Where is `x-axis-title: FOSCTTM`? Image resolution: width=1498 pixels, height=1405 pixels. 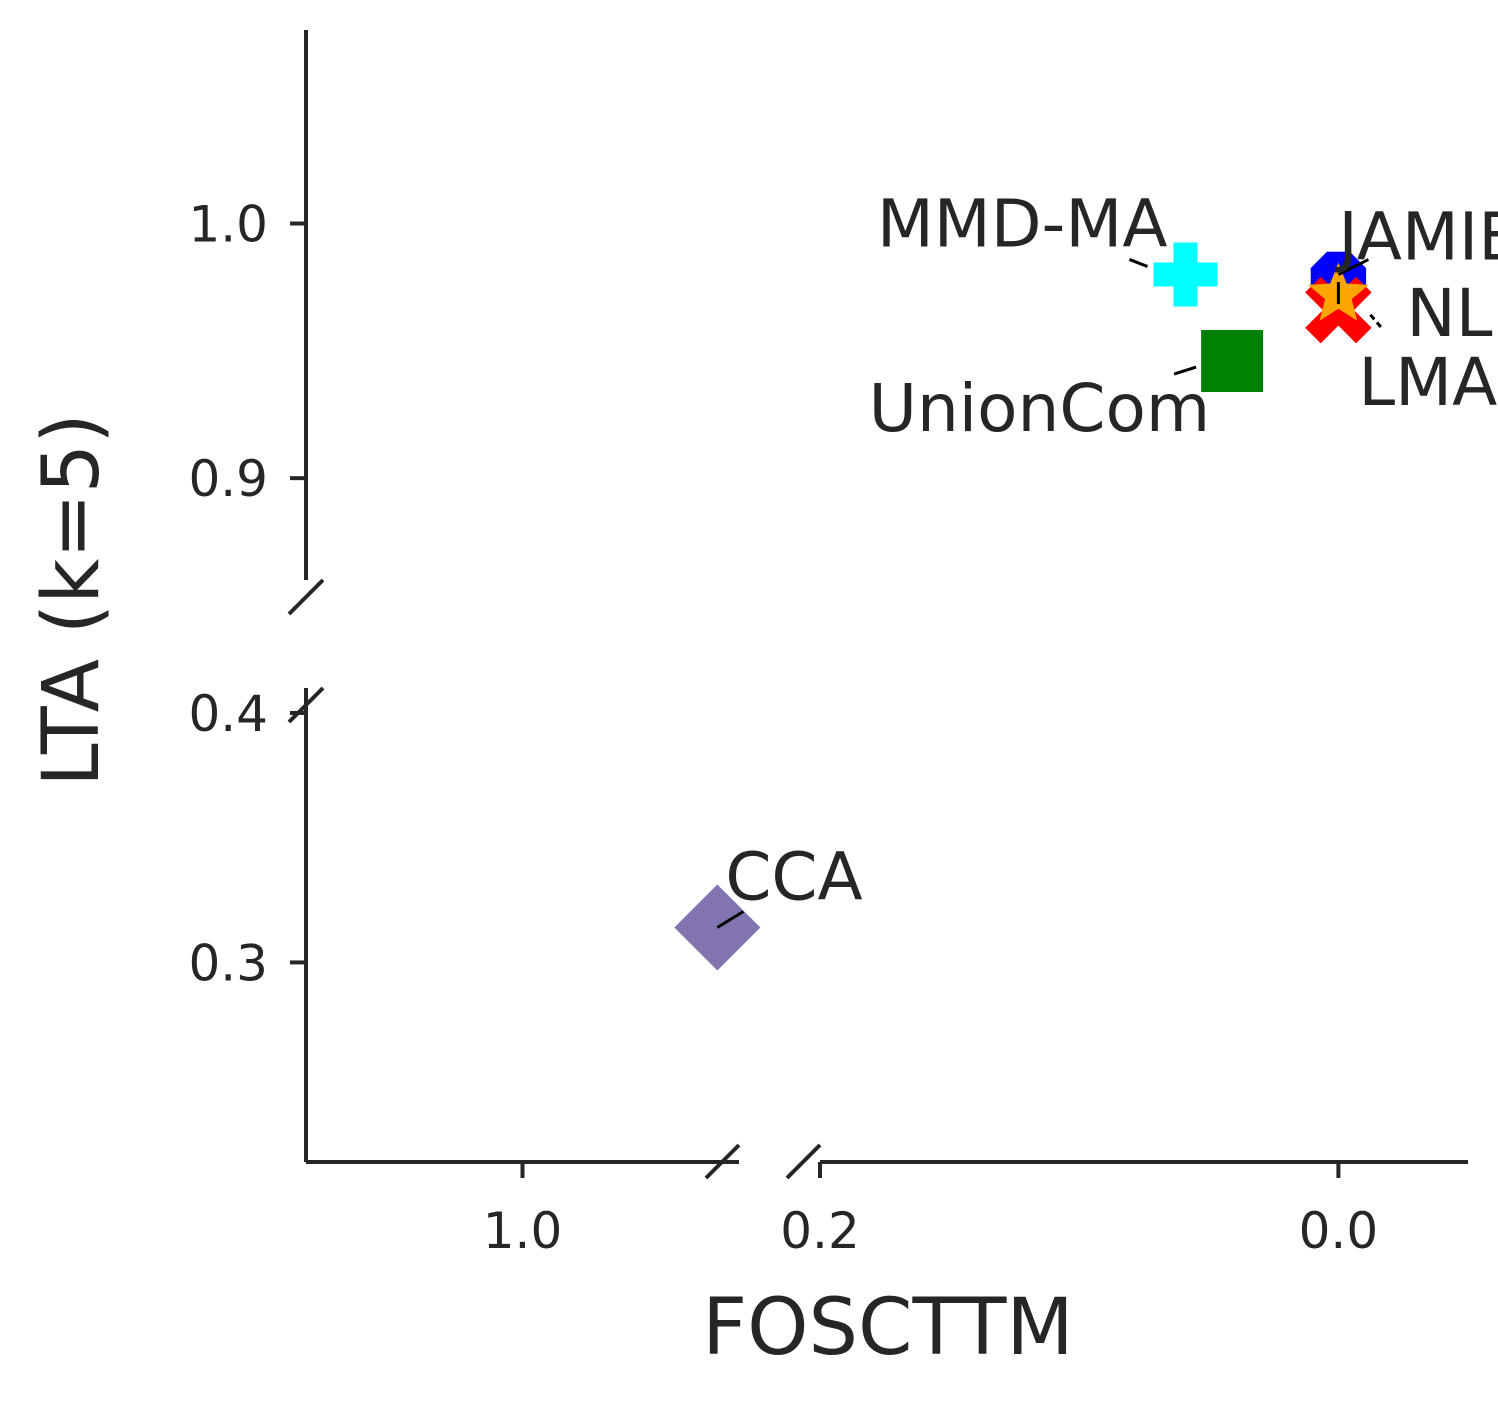
x-axis-title: FOSCTTM is located at coordinates (887, 1328).